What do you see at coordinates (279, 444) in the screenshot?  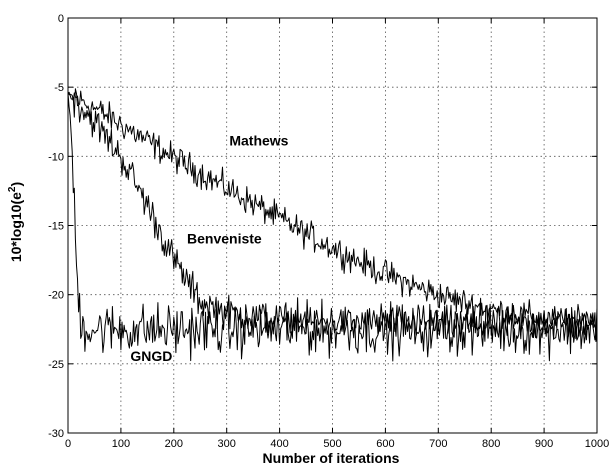 I see `x-tick-label: 400` at bounding box center [279, 444].